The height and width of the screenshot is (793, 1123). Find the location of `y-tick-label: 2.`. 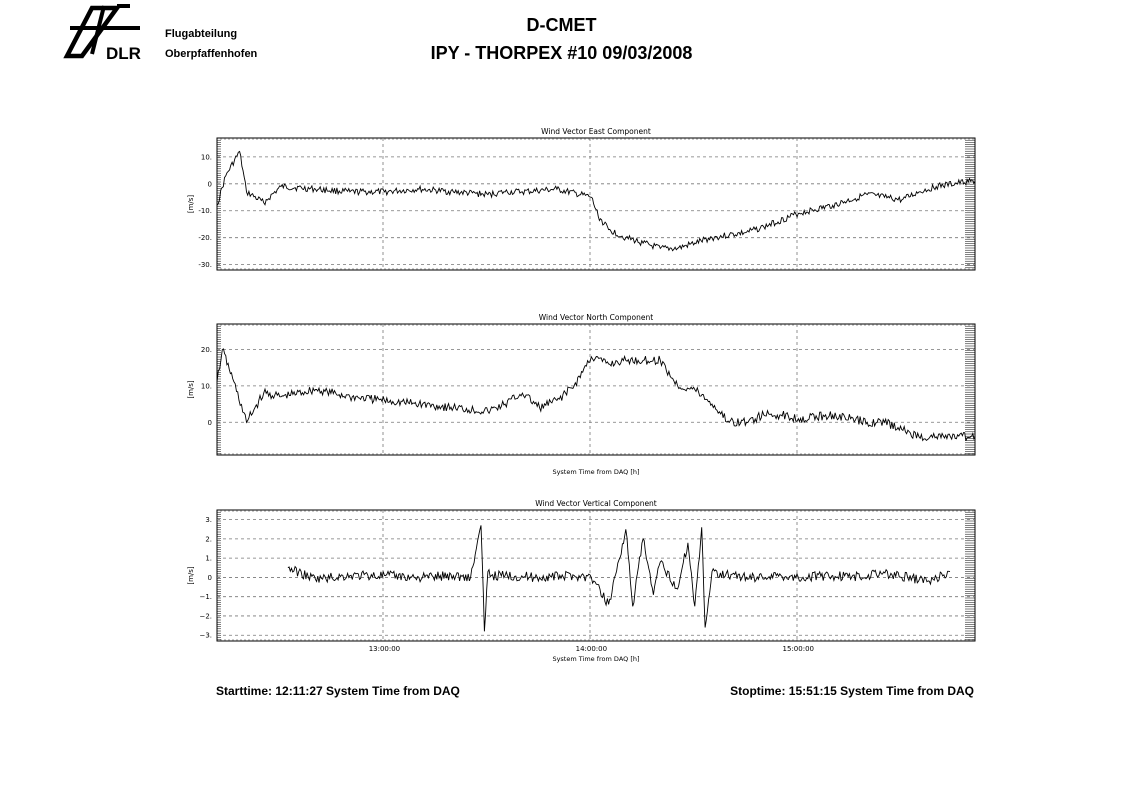

y-tick-label: 2. is located at coordinates (208, 539).